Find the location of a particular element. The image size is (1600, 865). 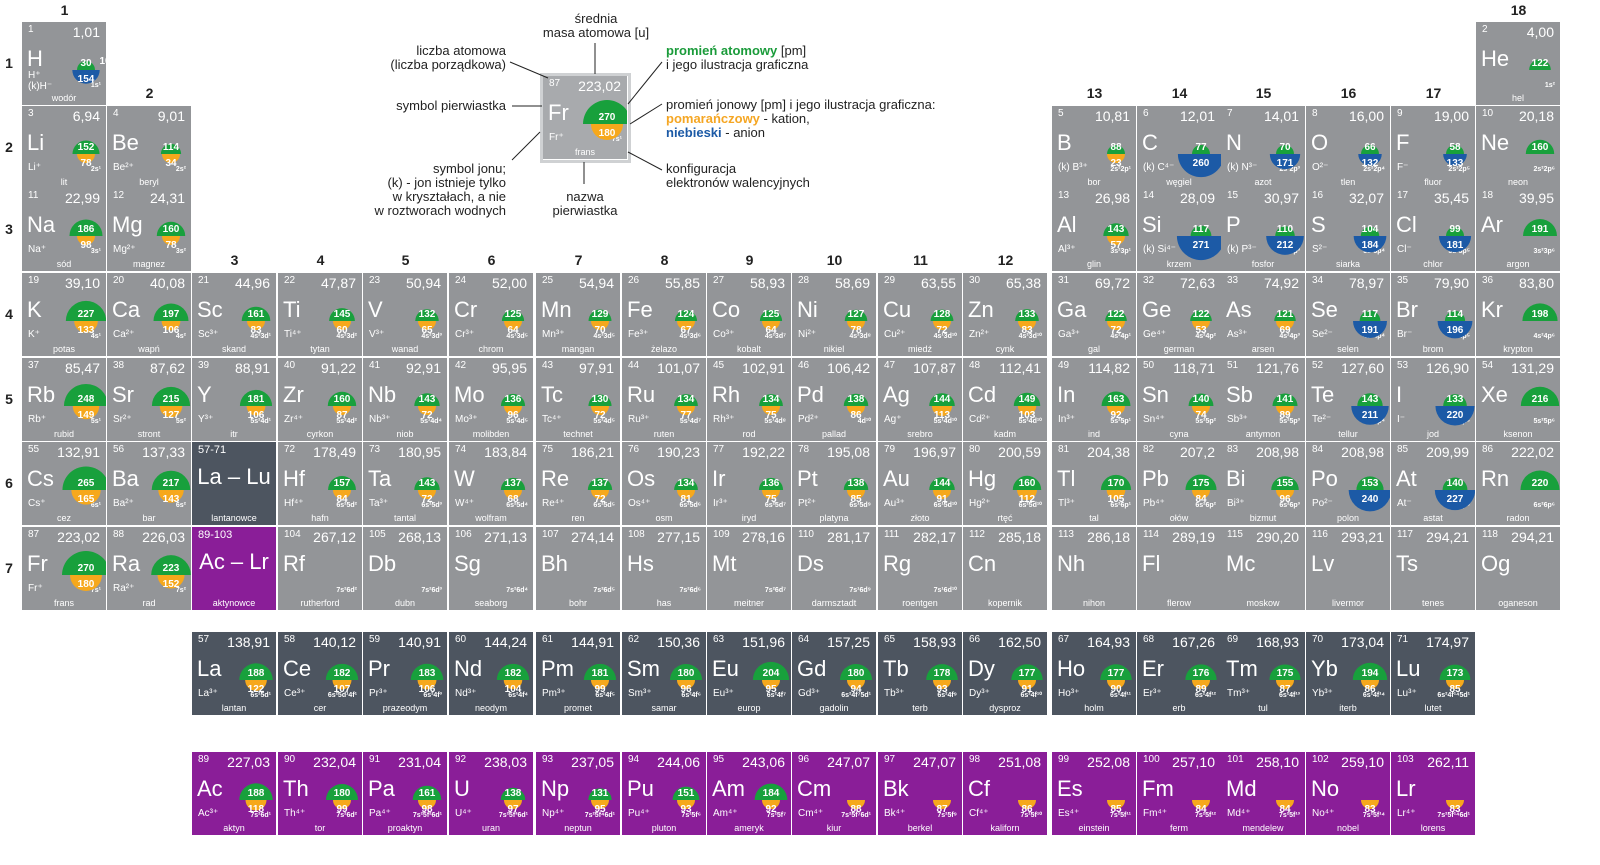

element-cell-al: 13 26,98 Al Al³⁺ 3s²3p¹ glin 143 57 is located at coordinates (1094, 230).